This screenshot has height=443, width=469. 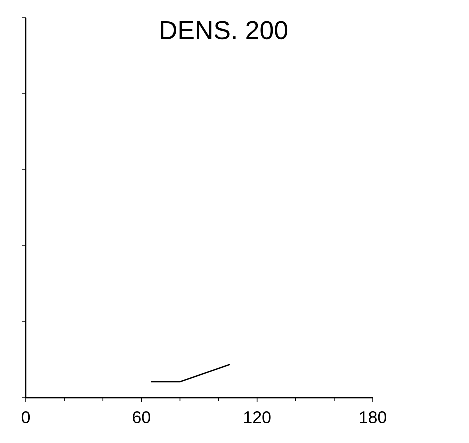 What do you see at coordinates (26, 418) in the screenshot?
I see `x-tick-label: 0` at bounding box center [26, 418].